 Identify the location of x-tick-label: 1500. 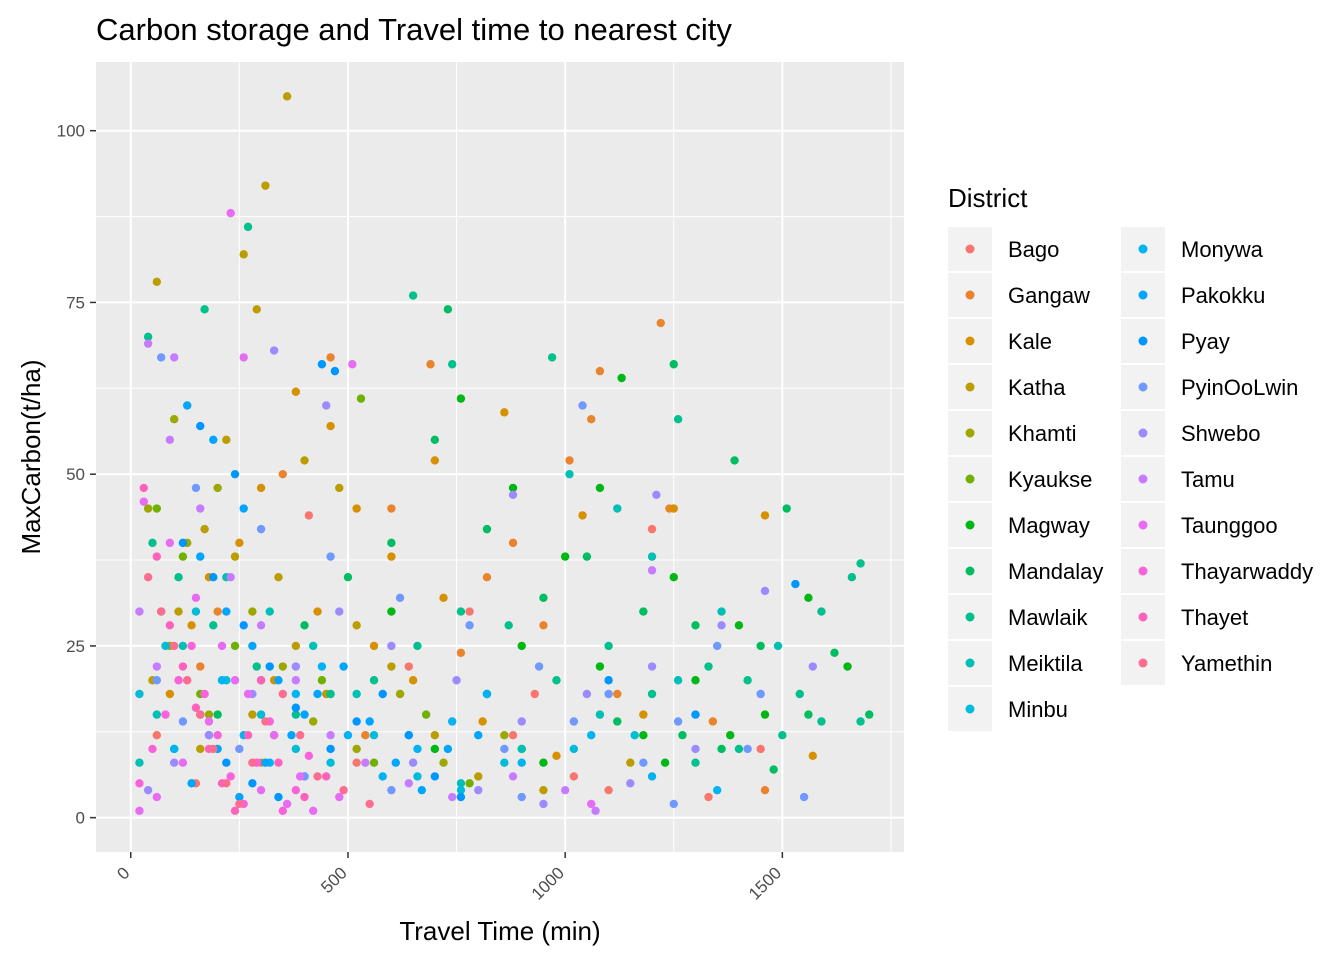
(765, 883).